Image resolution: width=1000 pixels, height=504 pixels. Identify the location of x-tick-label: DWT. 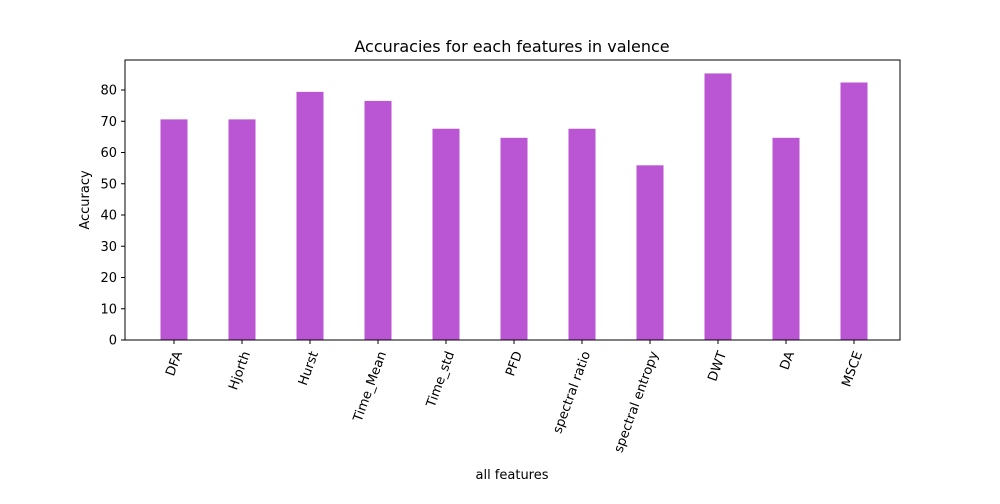
(717, 366).